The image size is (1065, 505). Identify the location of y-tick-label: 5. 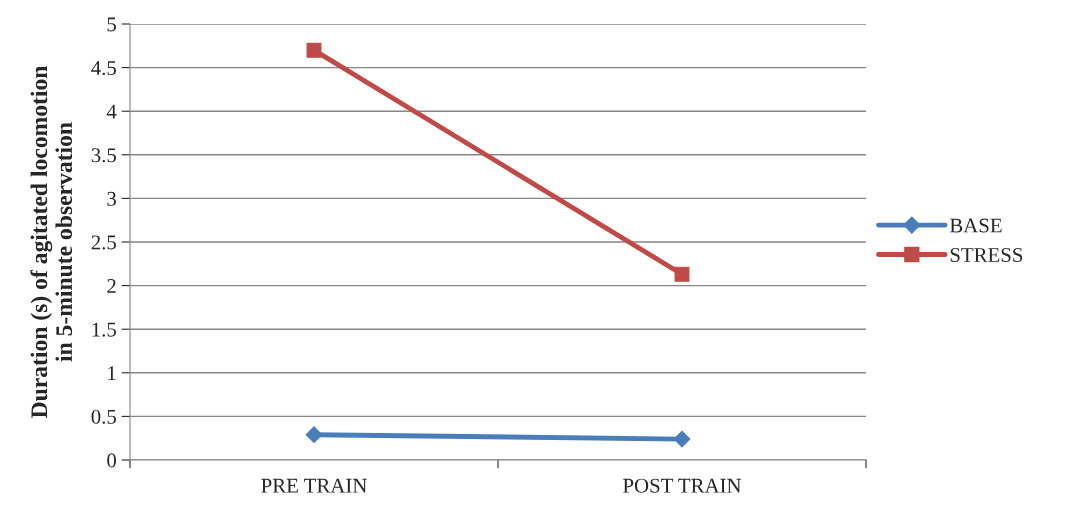
(111, 24).